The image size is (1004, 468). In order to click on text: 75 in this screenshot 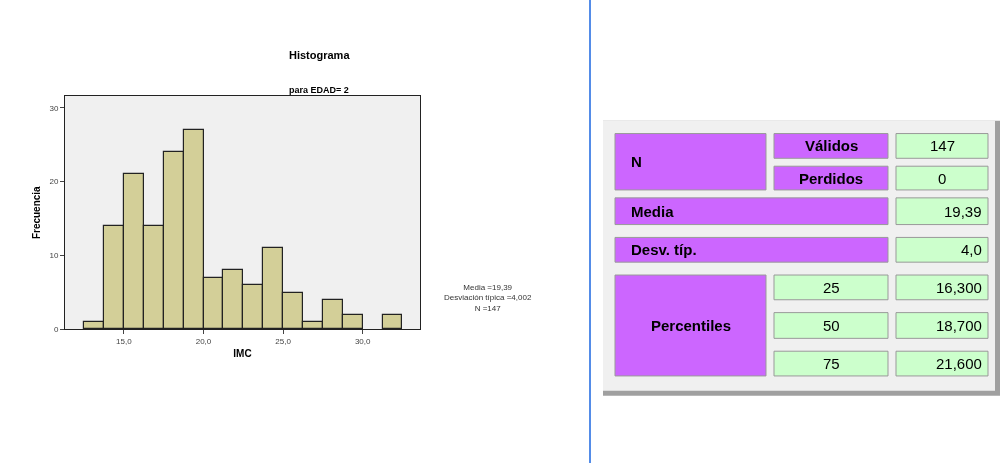, I will do `click(831, 363)`.